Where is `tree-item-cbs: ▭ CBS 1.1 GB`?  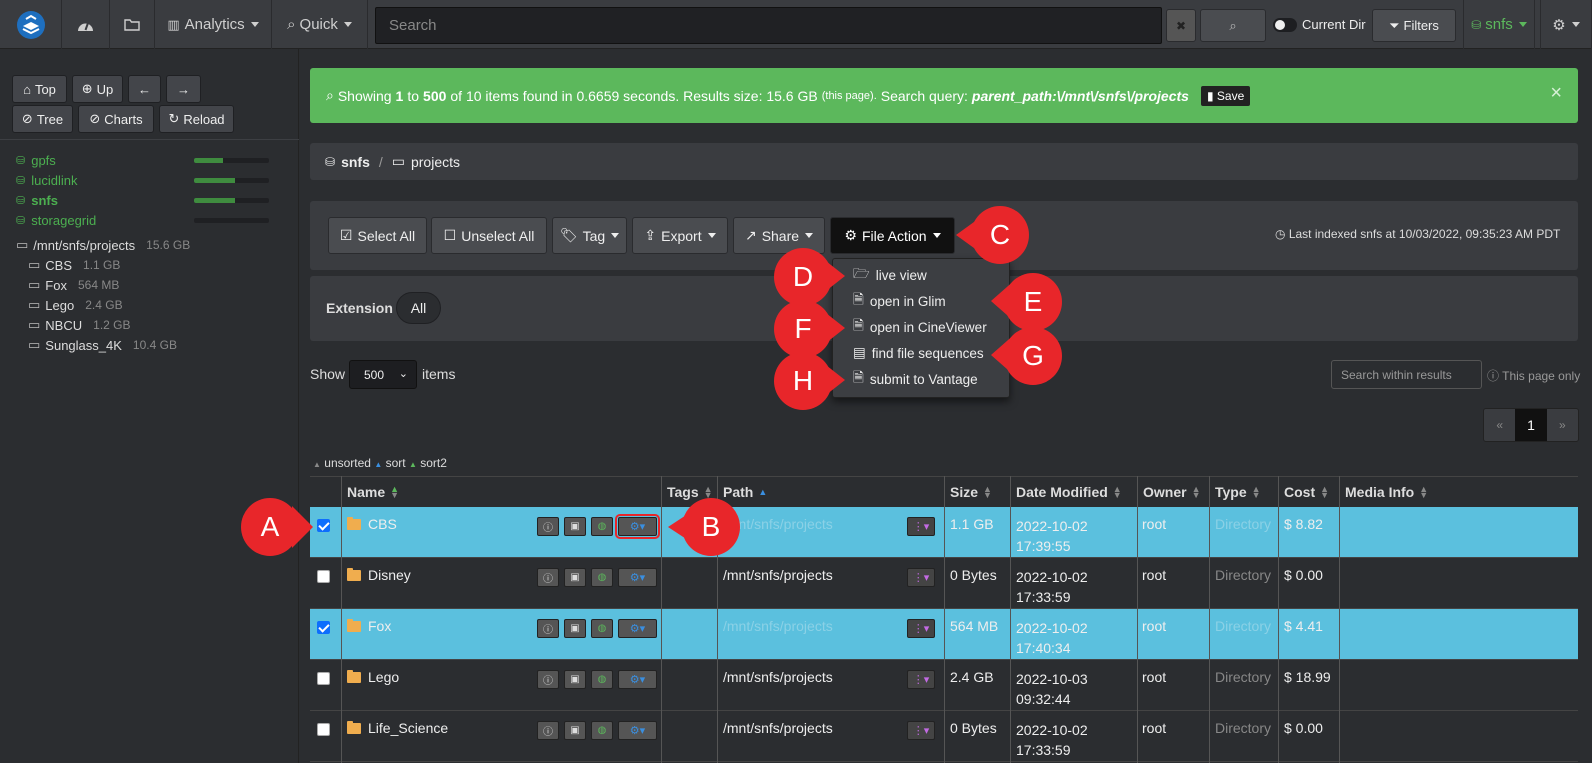
tree-item-cbs: ▭ CBS 1.1 GB is located at coordinates (74, 265).